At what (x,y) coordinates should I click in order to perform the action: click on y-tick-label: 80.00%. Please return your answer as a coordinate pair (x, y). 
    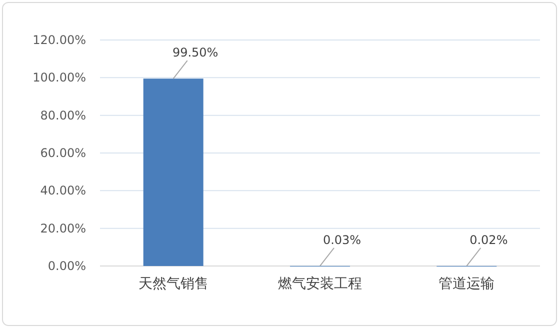
    Looking at the image, I should click on (63, 115).